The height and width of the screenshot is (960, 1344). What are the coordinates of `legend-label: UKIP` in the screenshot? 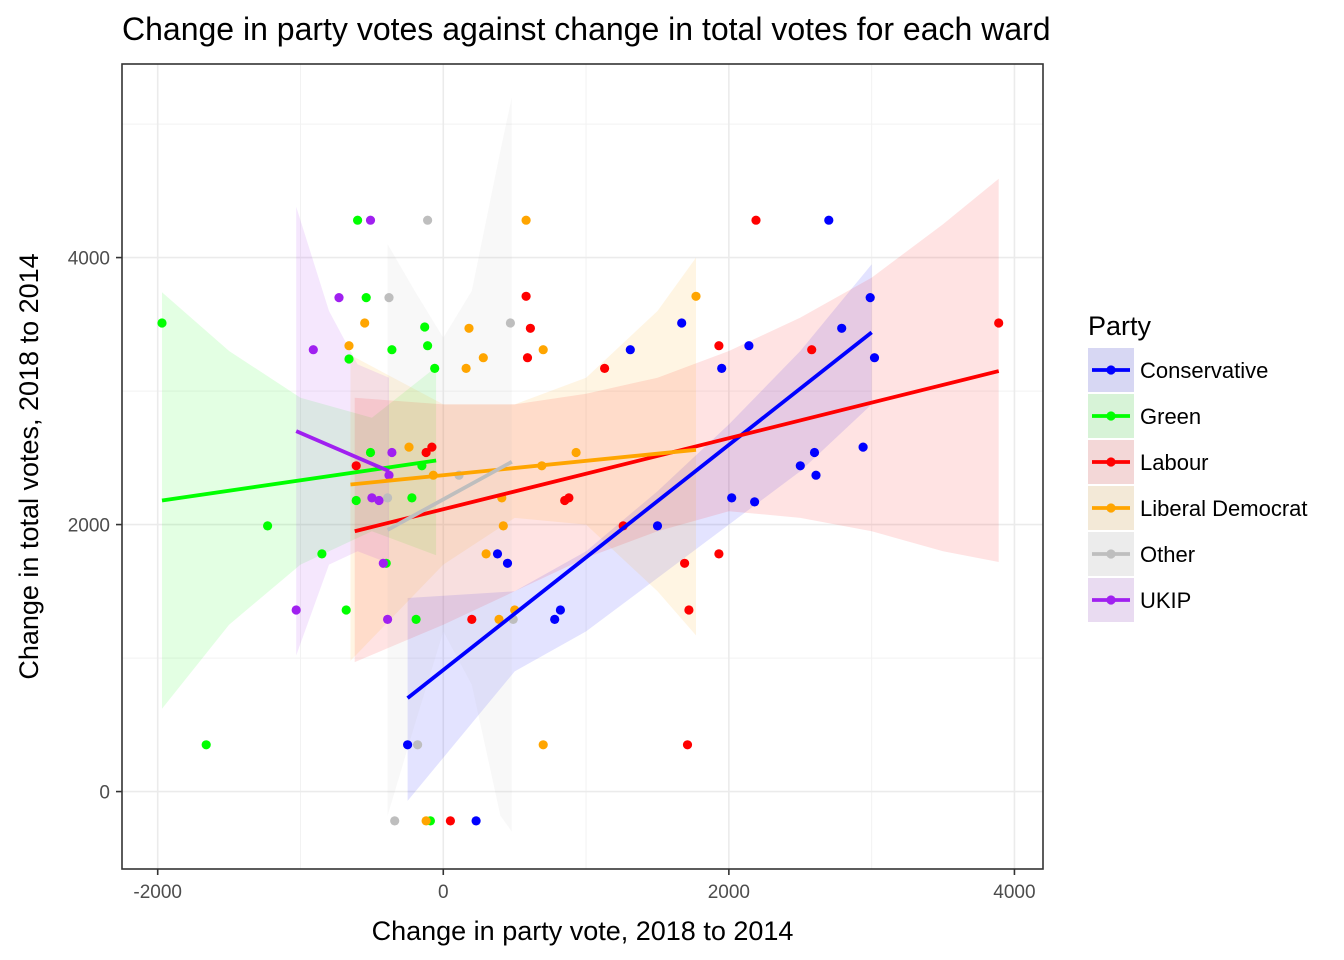 It's located at (1165, 600).